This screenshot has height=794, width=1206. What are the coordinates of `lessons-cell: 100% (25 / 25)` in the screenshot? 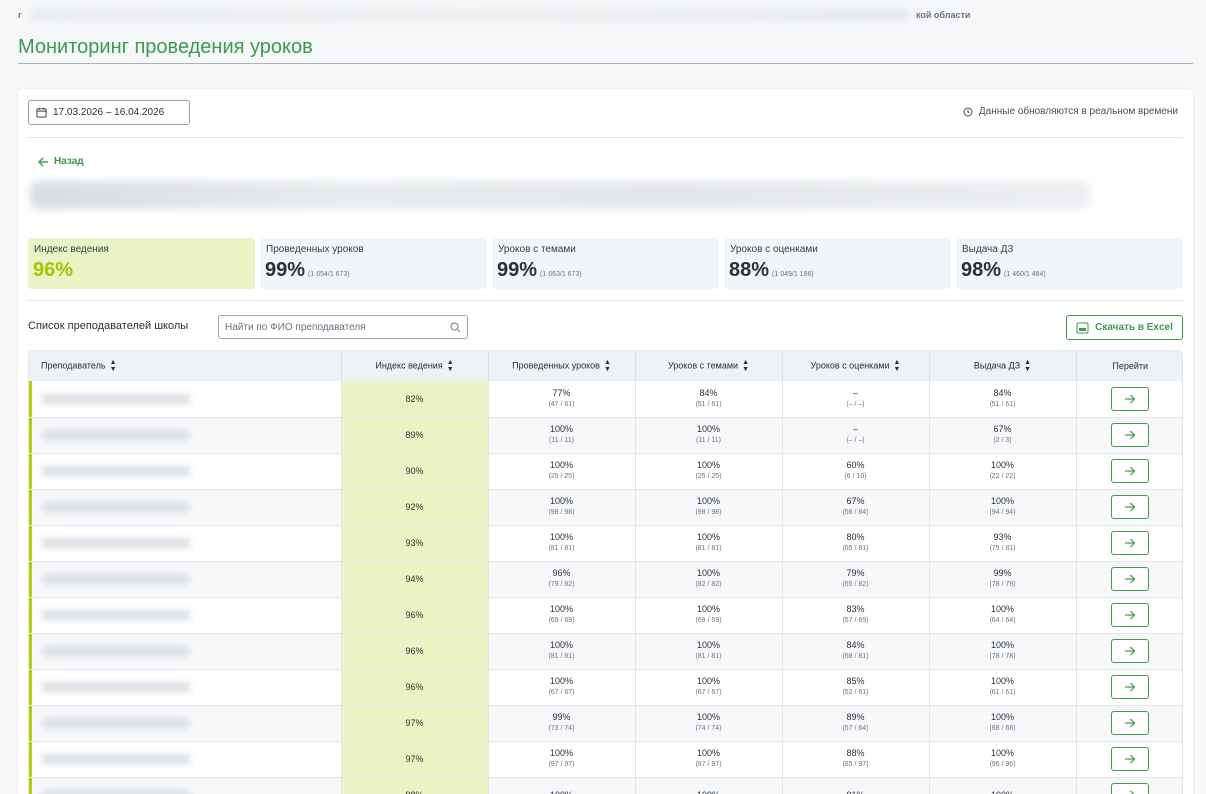 It's located at (562, 471).